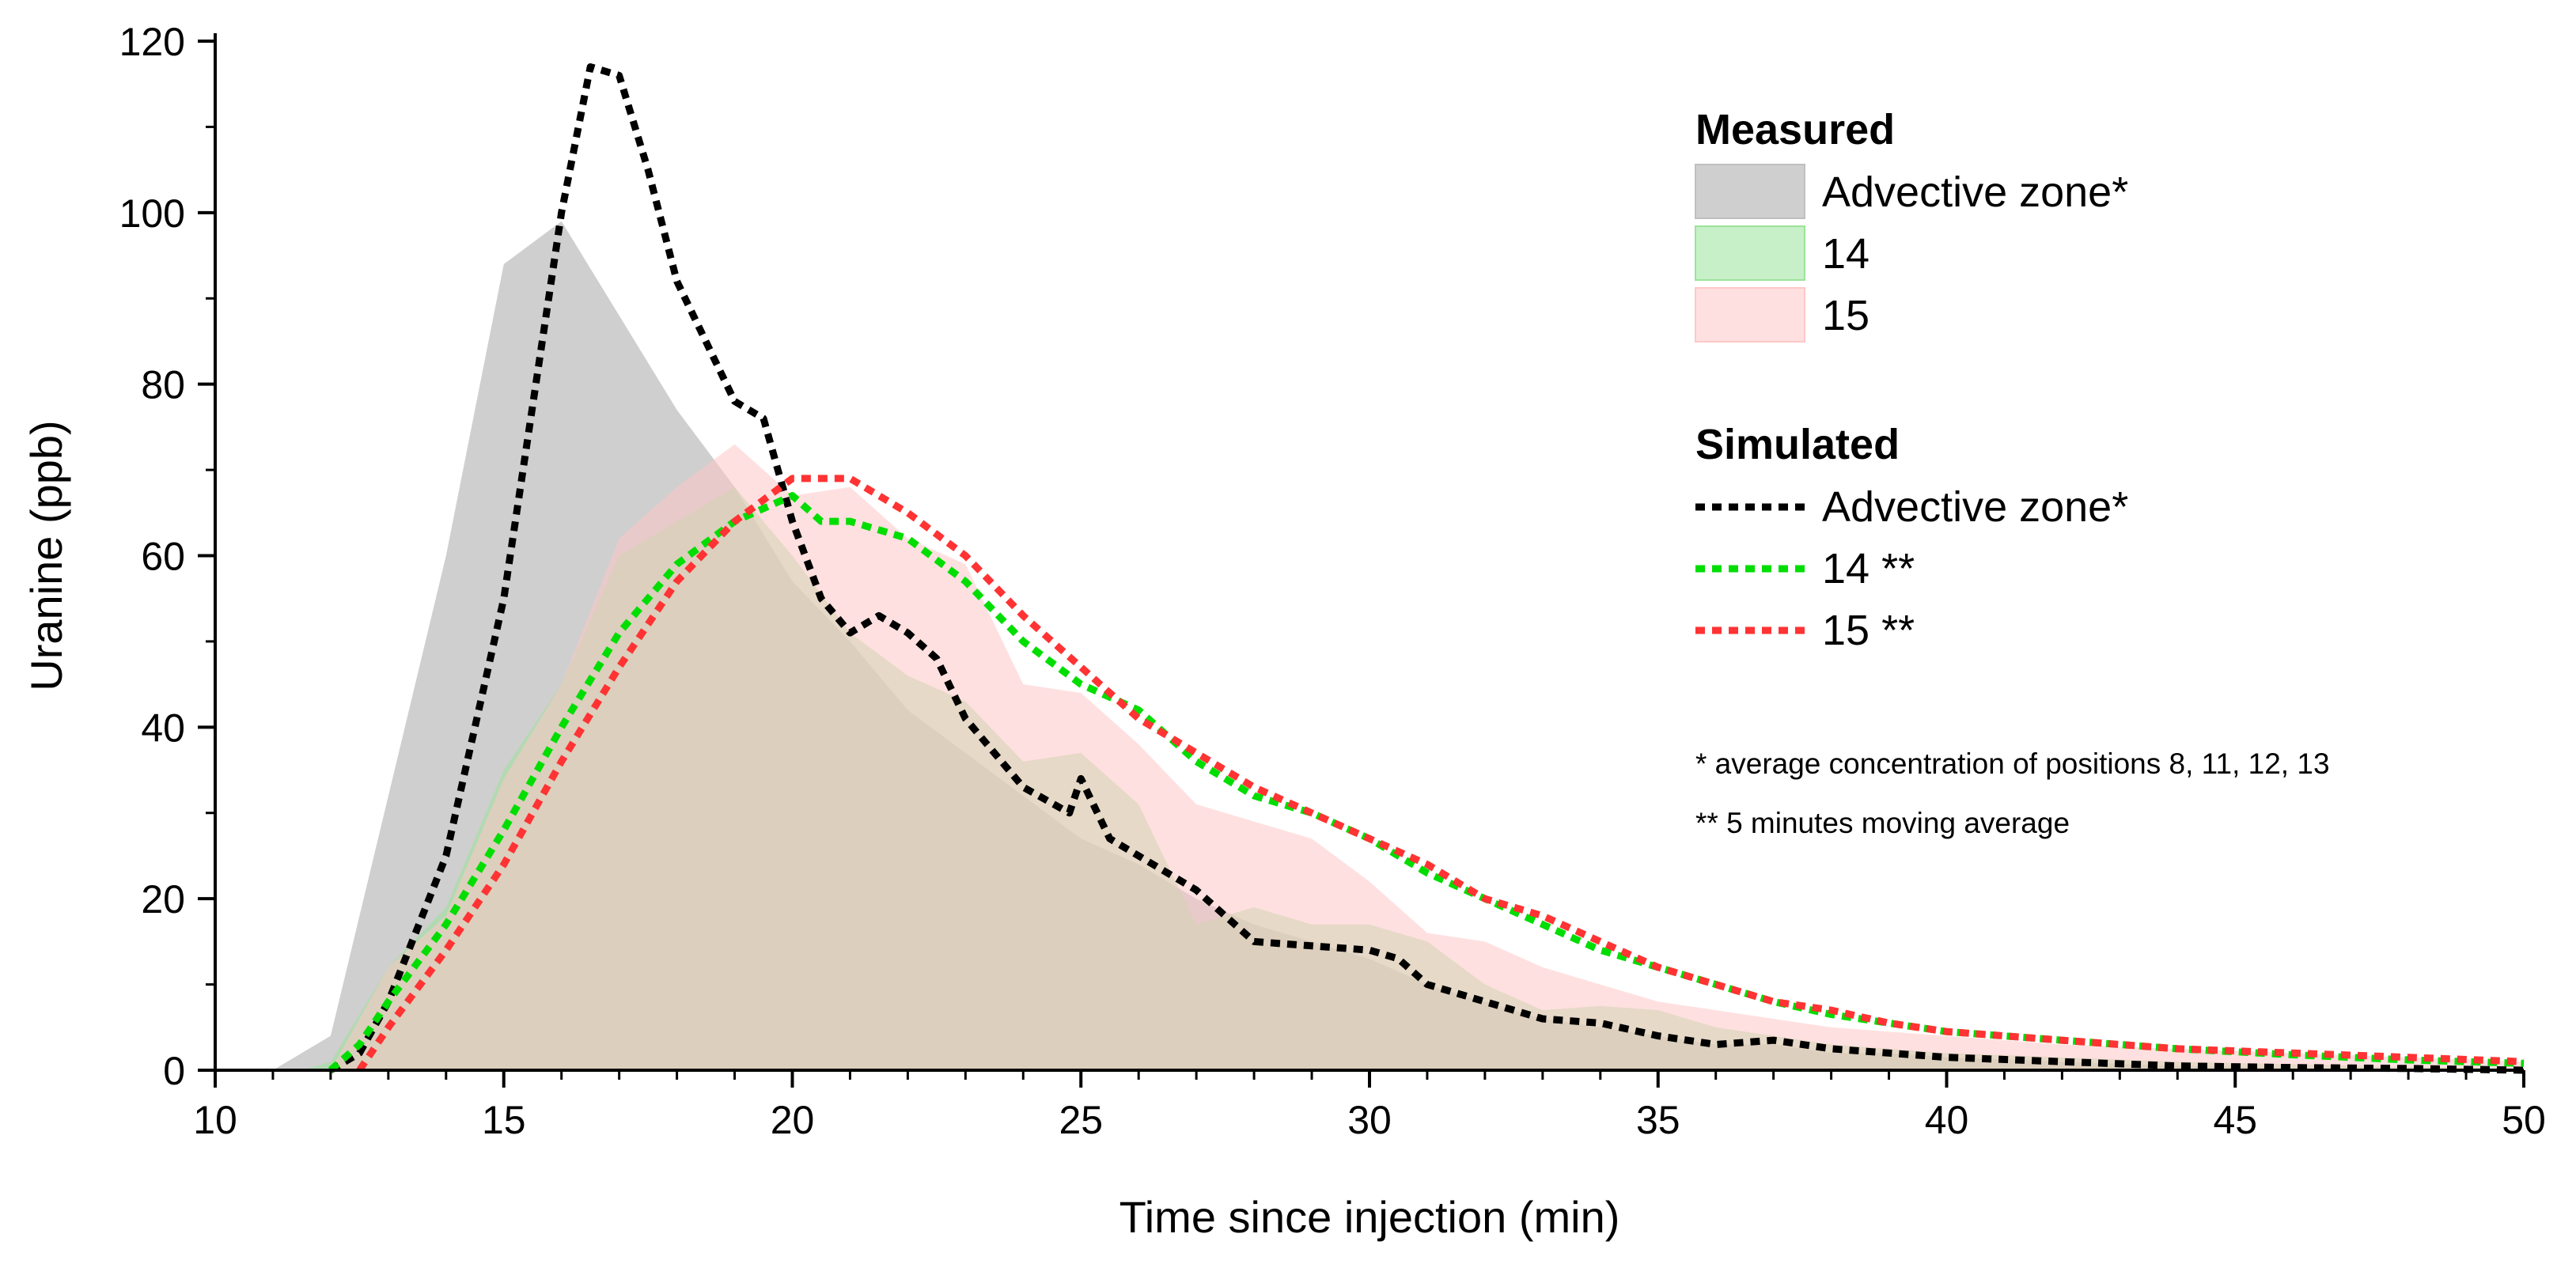 This screenshot has height=1264, width=2576. Describe the element at coordinates (1882, 823) in the screenshot. I see `legend-note-1: ** 5 minutes moving average` at that location.